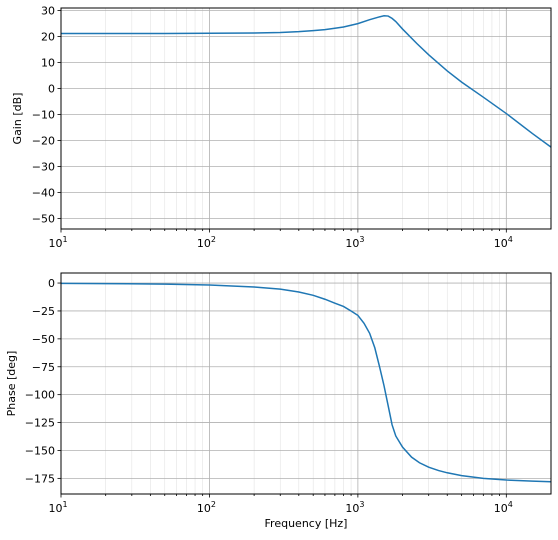 This screenshot has height=540, width=558. I want to click on y-tick-label: −75, so click(43, 367).